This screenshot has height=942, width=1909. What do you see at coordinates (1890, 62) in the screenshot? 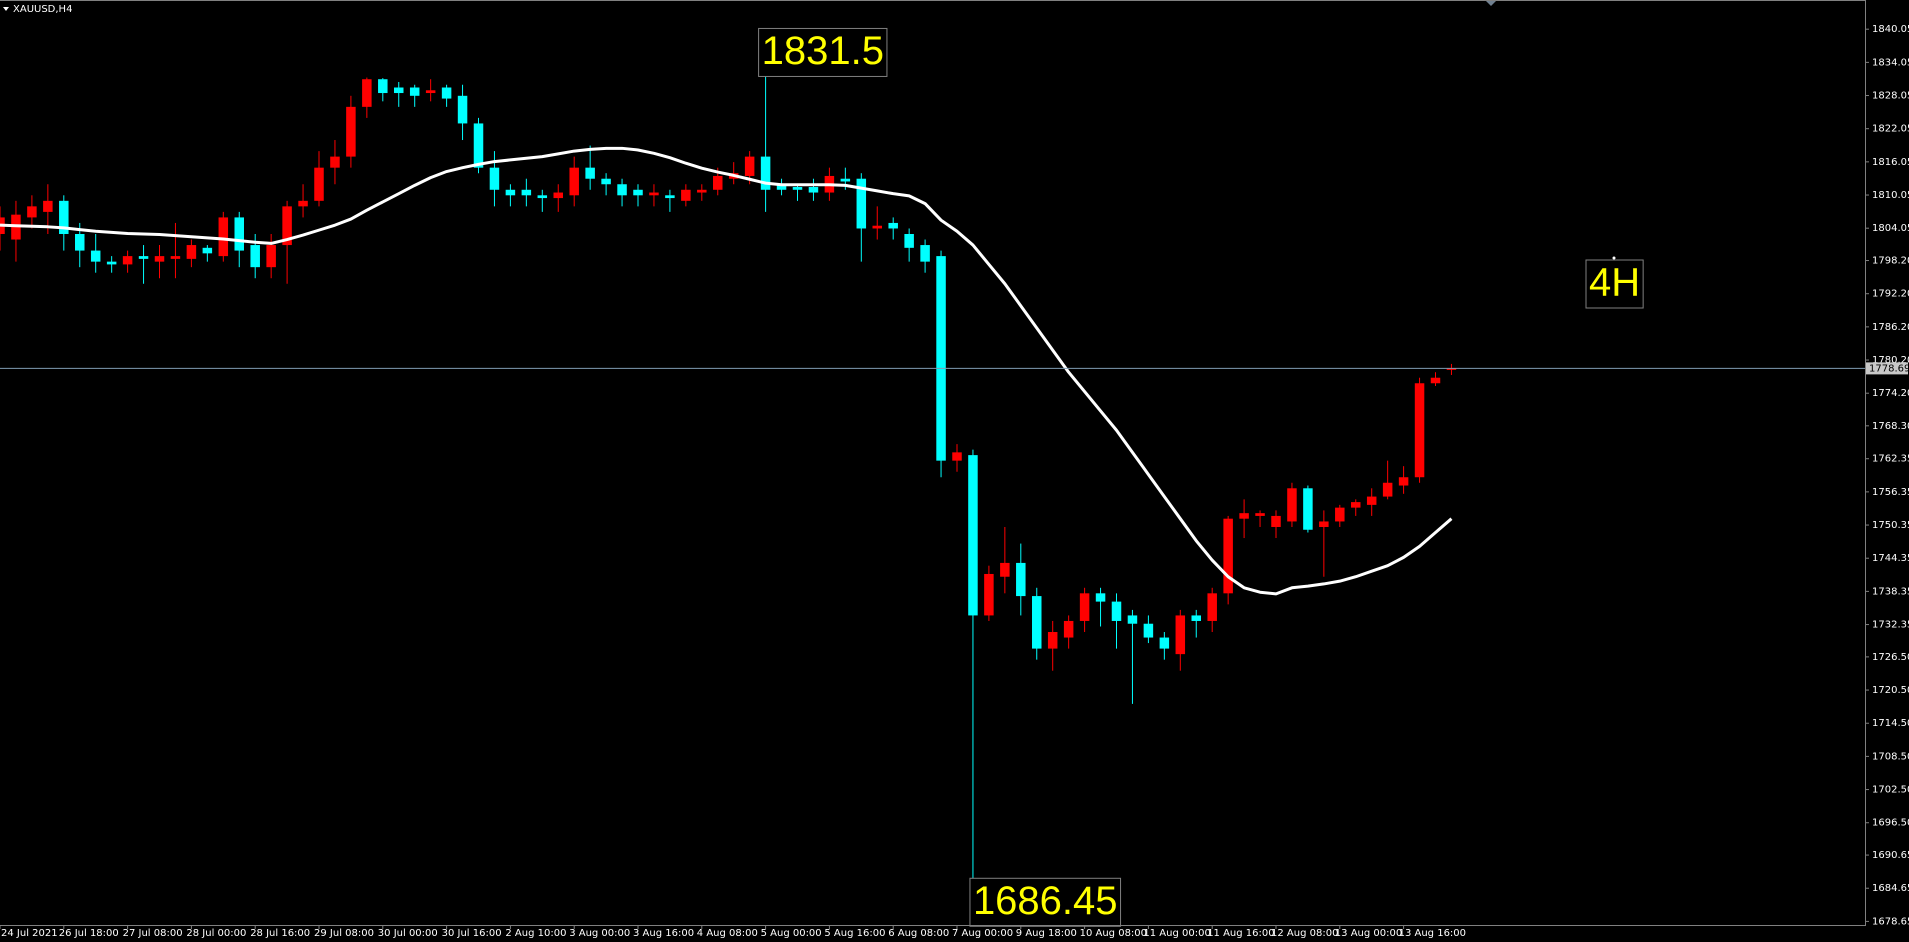
I see `y-tick-label: 1834.05` at bounding box center [1890, 62].